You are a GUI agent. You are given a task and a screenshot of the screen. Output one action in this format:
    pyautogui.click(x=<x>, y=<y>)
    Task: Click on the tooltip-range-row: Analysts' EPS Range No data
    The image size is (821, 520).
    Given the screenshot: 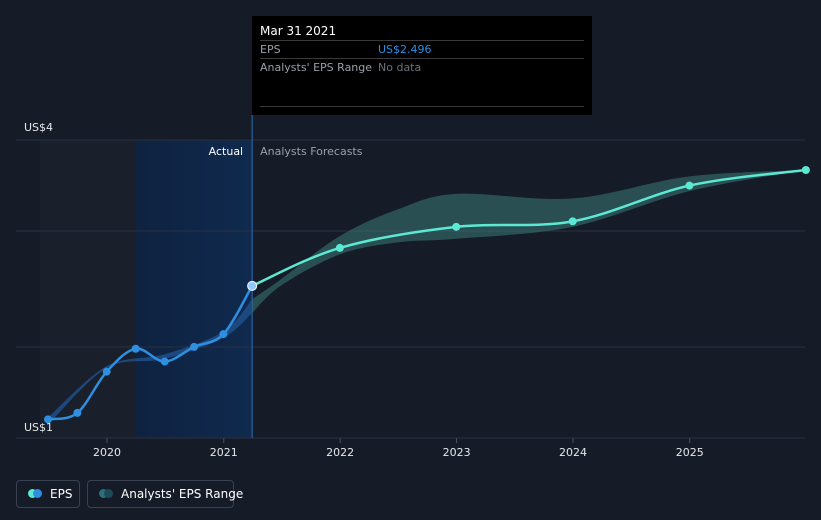 What is the action you would take?
    pyautogui.click(x=422, y=67)
    